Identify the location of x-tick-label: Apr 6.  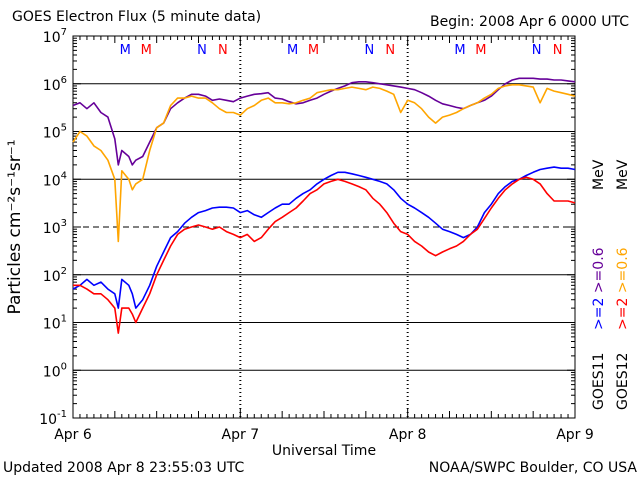
(73, 435).